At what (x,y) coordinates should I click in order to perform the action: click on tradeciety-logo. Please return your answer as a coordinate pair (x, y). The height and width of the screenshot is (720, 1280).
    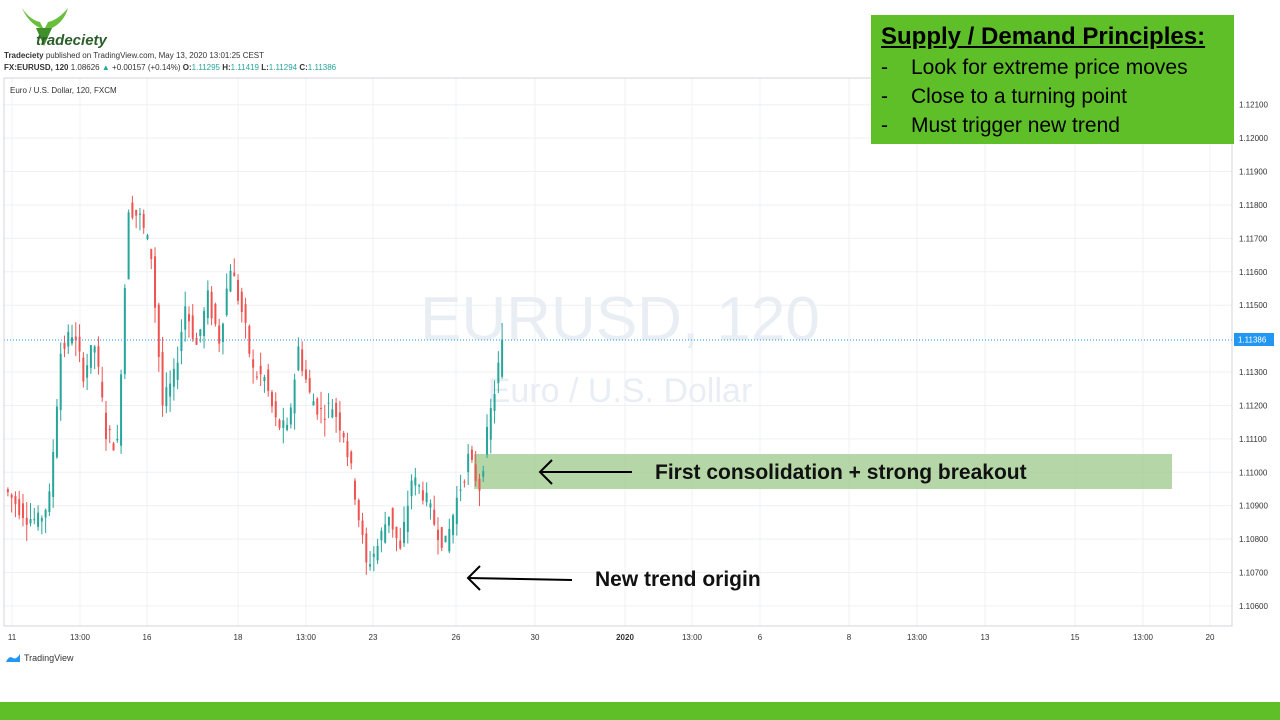
    Looking at the image, I should click on (45, 27).